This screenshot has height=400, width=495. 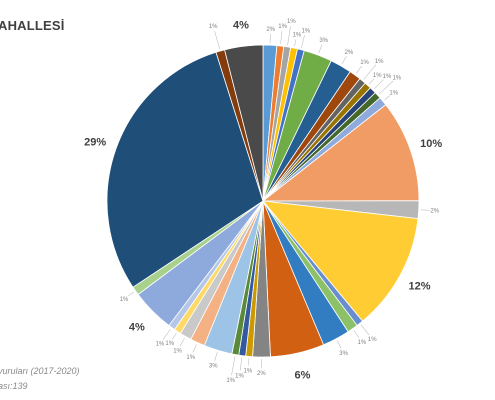 I want to click on slice-data-label: 10%, so click(x=431, y=144).